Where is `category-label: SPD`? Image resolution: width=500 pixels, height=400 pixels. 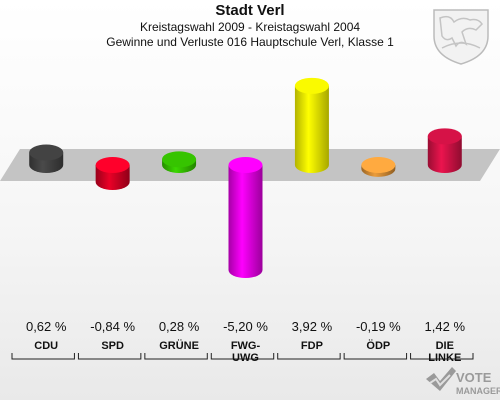 category-label: SPD is located at coordinates (112, 346).